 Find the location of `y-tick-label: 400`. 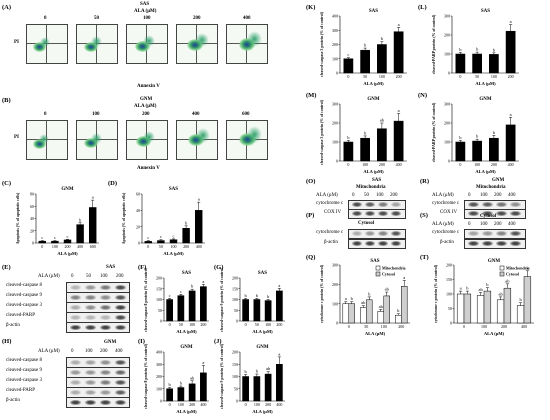

y-tick-label: 400 is located at coordinates (159, 352).